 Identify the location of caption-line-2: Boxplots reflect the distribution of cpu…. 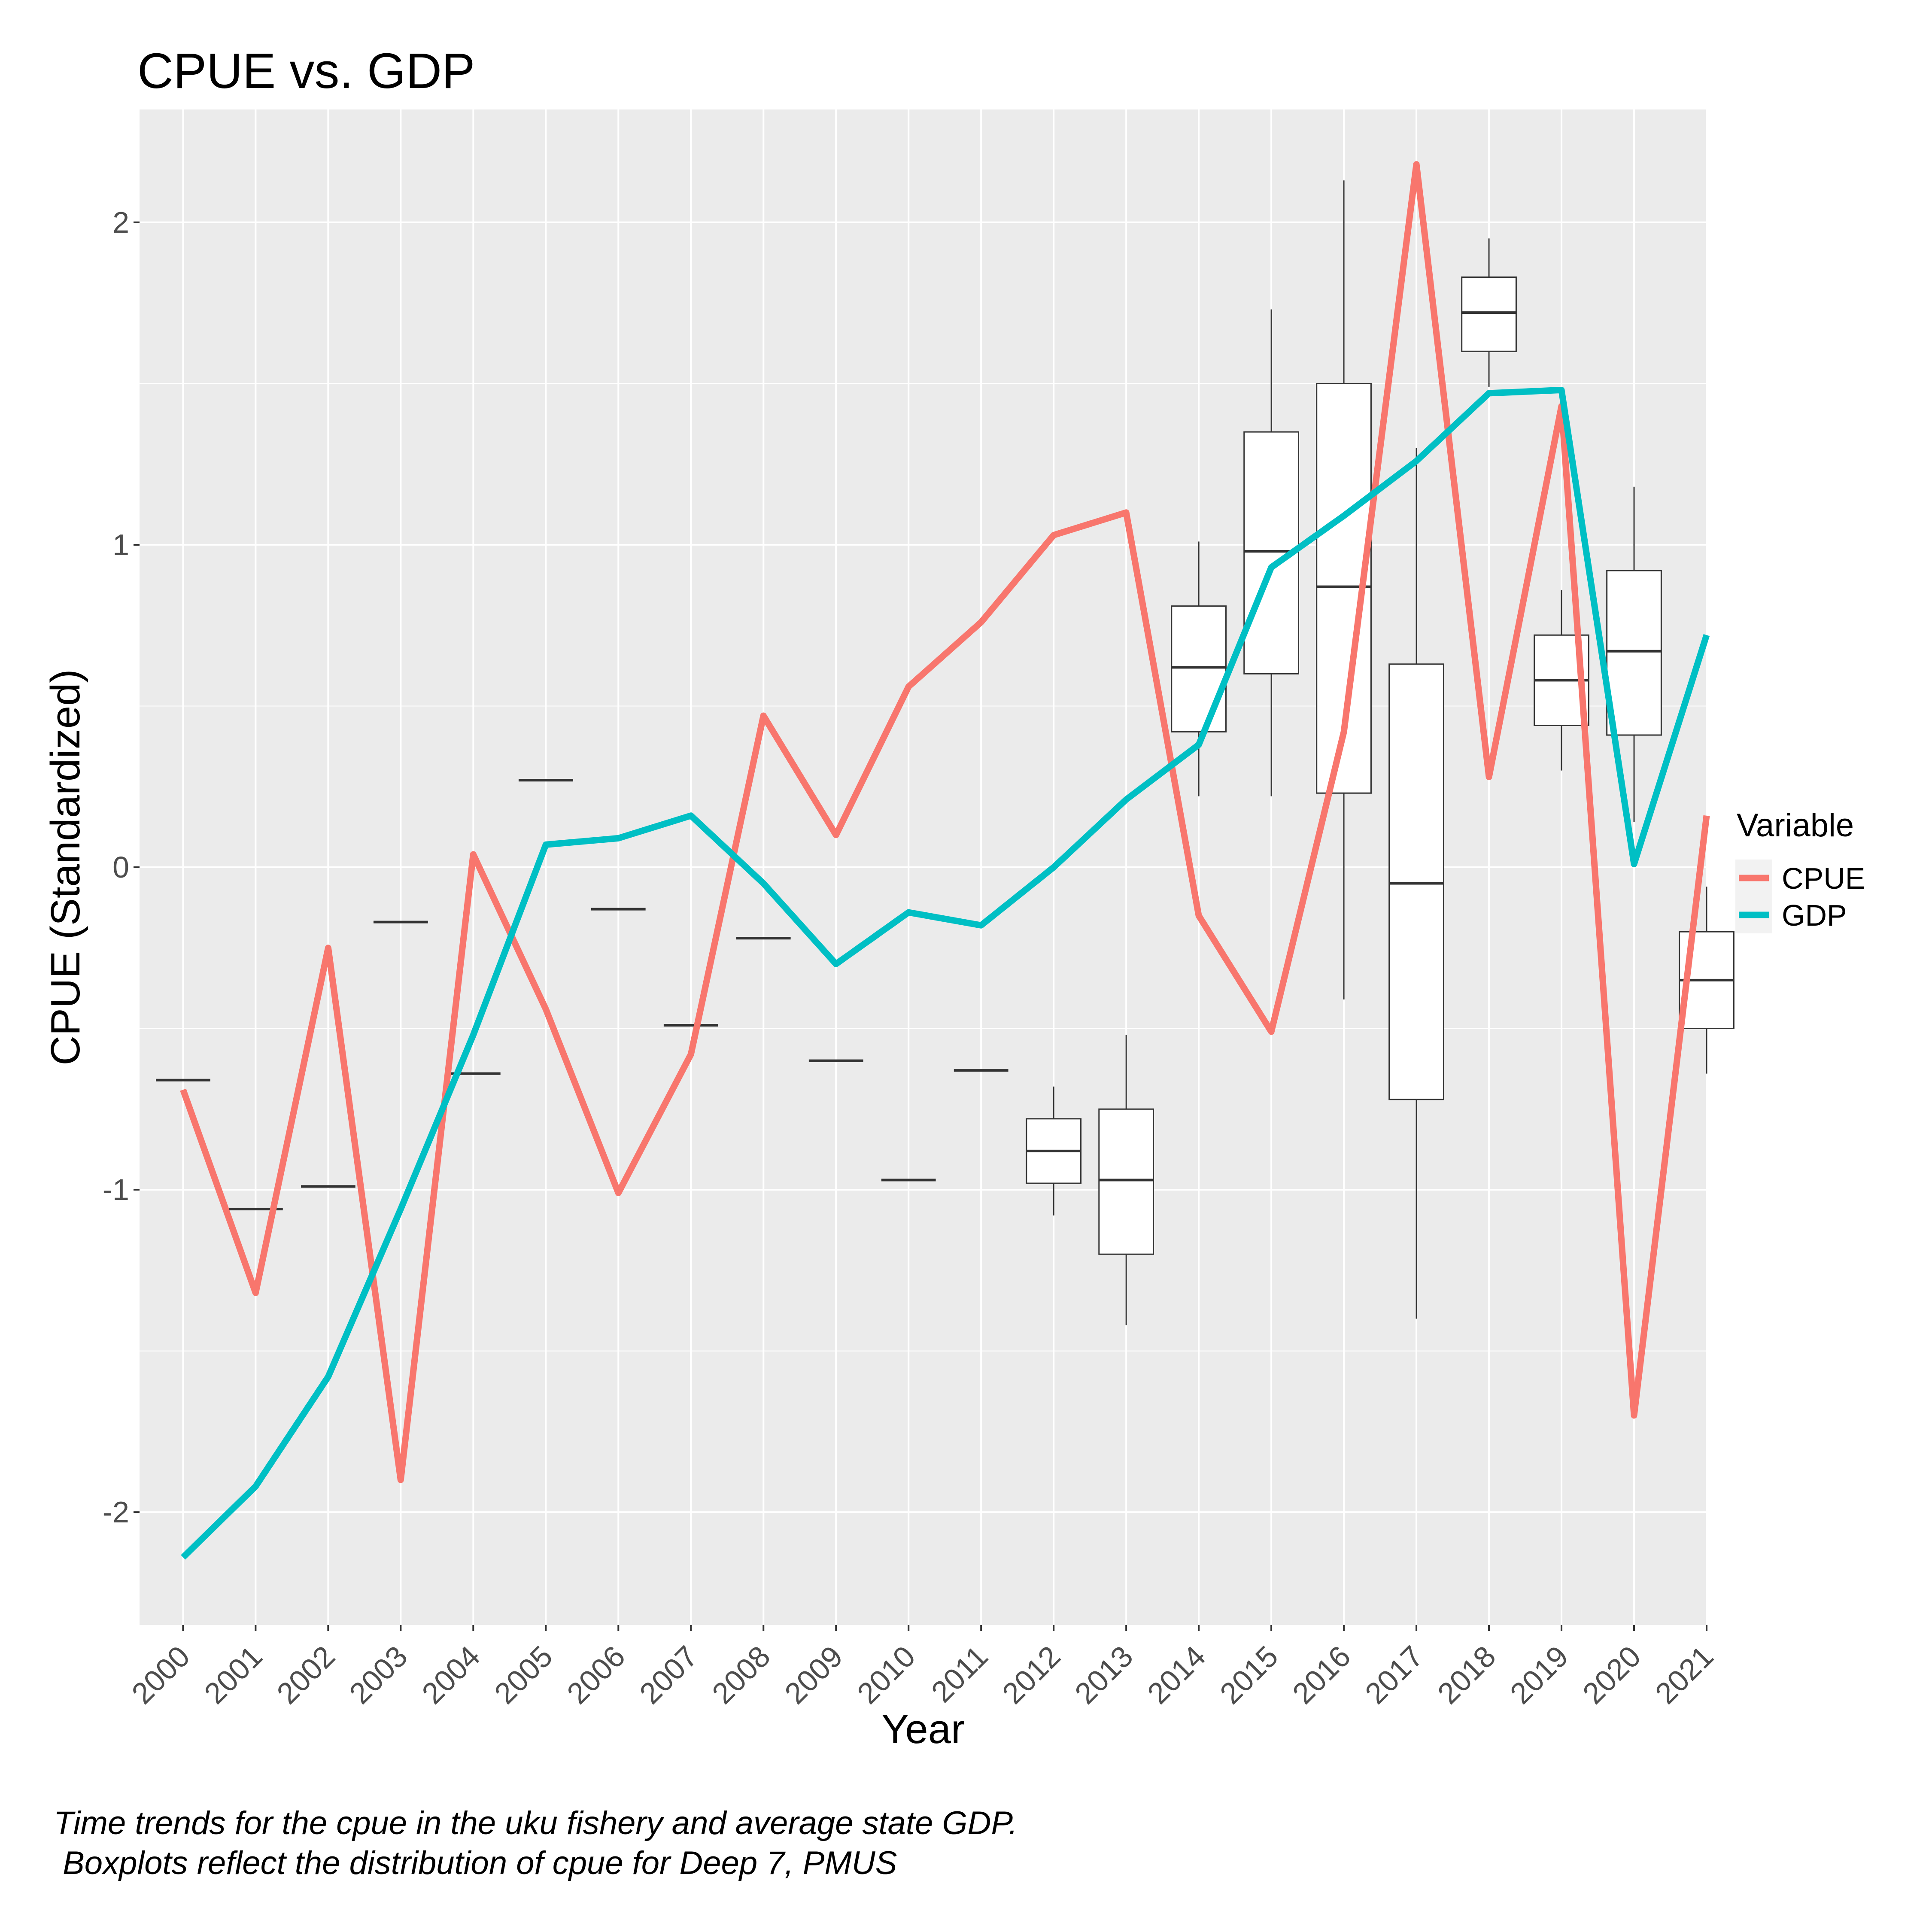
(475, 1863).